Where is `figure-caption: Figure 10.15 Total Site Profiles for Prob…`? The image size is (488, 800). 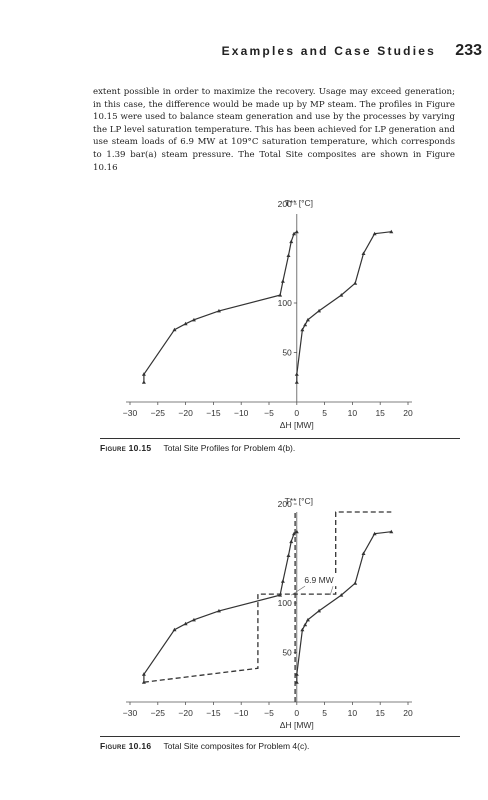
figure-caption: Figure 10.15 Total Site Profiles for Prob… is located at coordinates (280, 445).